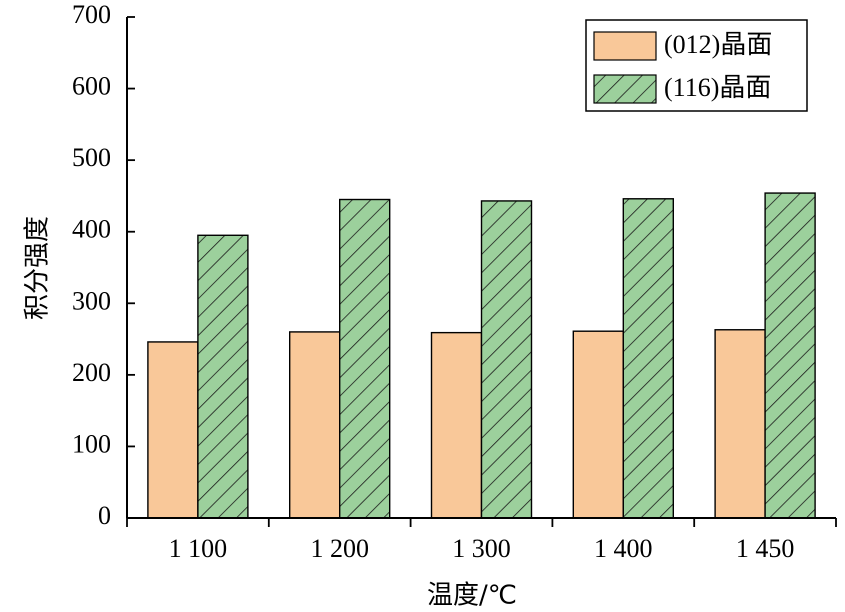  Describe the element at coordinates (717, 87) in the screenshot. I see `legend-label-116: (116)晶面` at that location.